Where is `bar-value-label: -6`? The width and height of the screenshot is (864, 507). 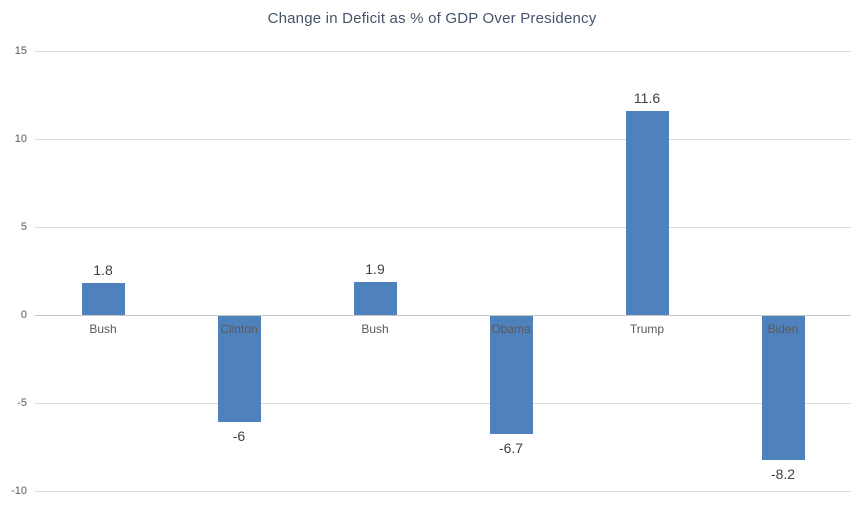 bar-value-label: -6 is located at coordinates (239, 436).